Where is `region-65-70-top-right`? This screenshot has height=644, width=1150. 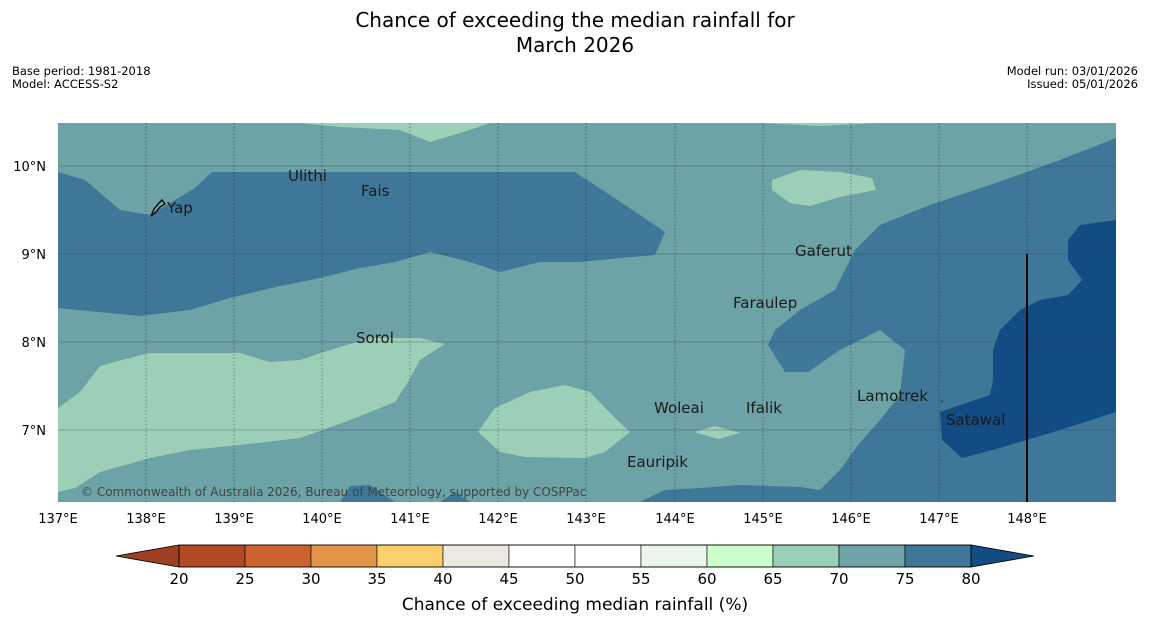
region-65-70-top-right is located at coordinates (820, 124).